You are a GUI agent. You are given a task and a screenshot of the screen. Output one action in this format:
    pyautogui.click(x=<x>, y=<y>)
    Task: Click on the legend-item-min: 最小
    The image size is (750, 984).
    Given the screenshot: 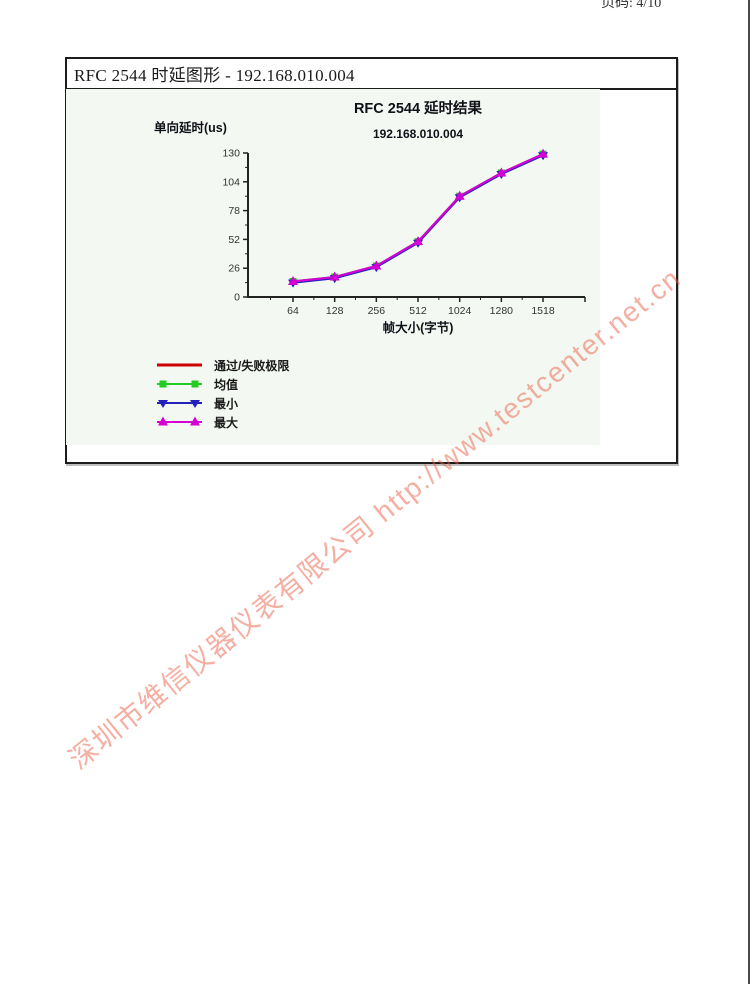 What is the action you would take?
    pyautogui.click(x=222, y=403)
    